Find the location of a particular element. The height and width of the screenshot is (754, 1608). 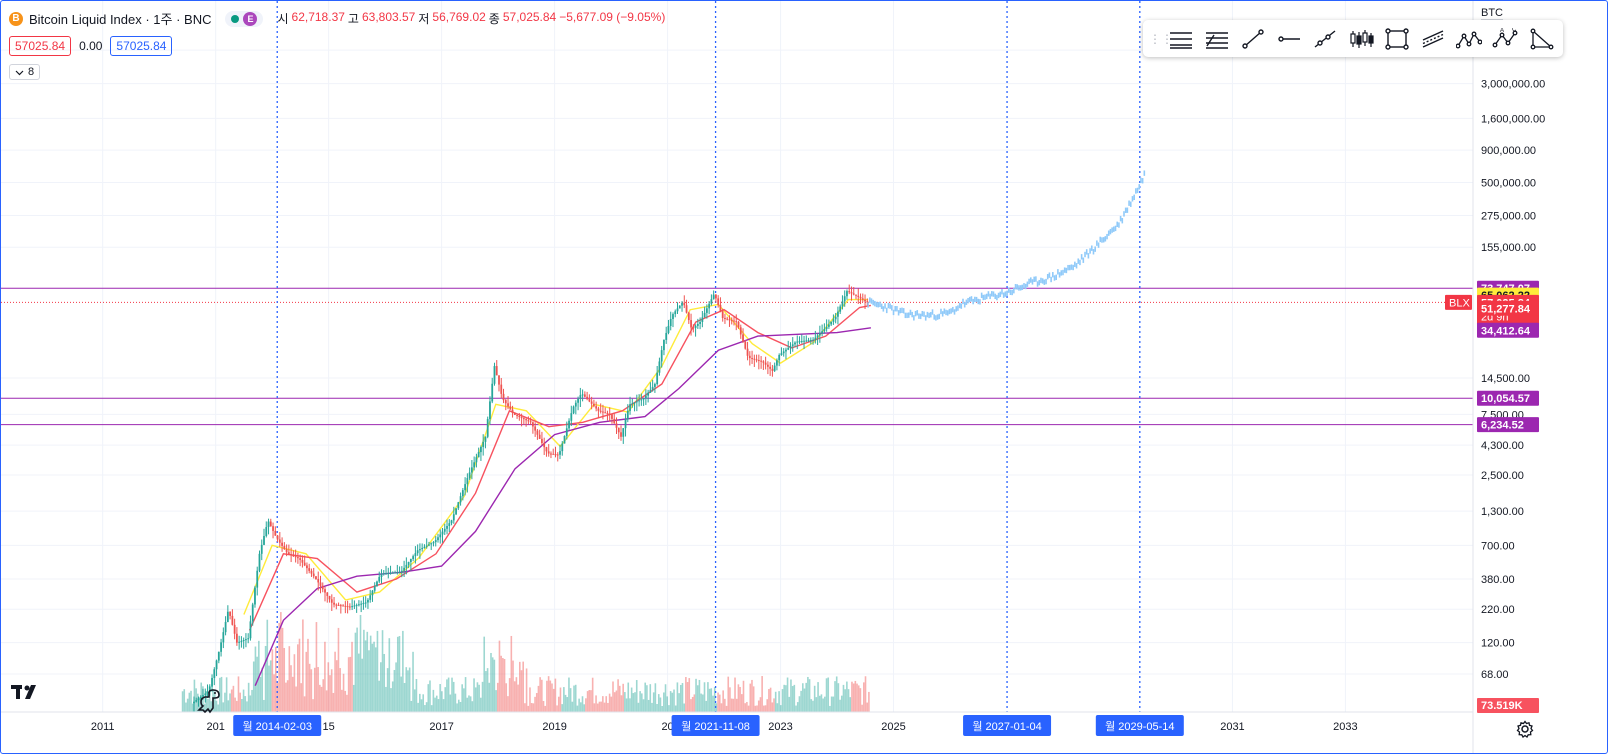

dinosaur-icon is located at coordinates (210, 703).